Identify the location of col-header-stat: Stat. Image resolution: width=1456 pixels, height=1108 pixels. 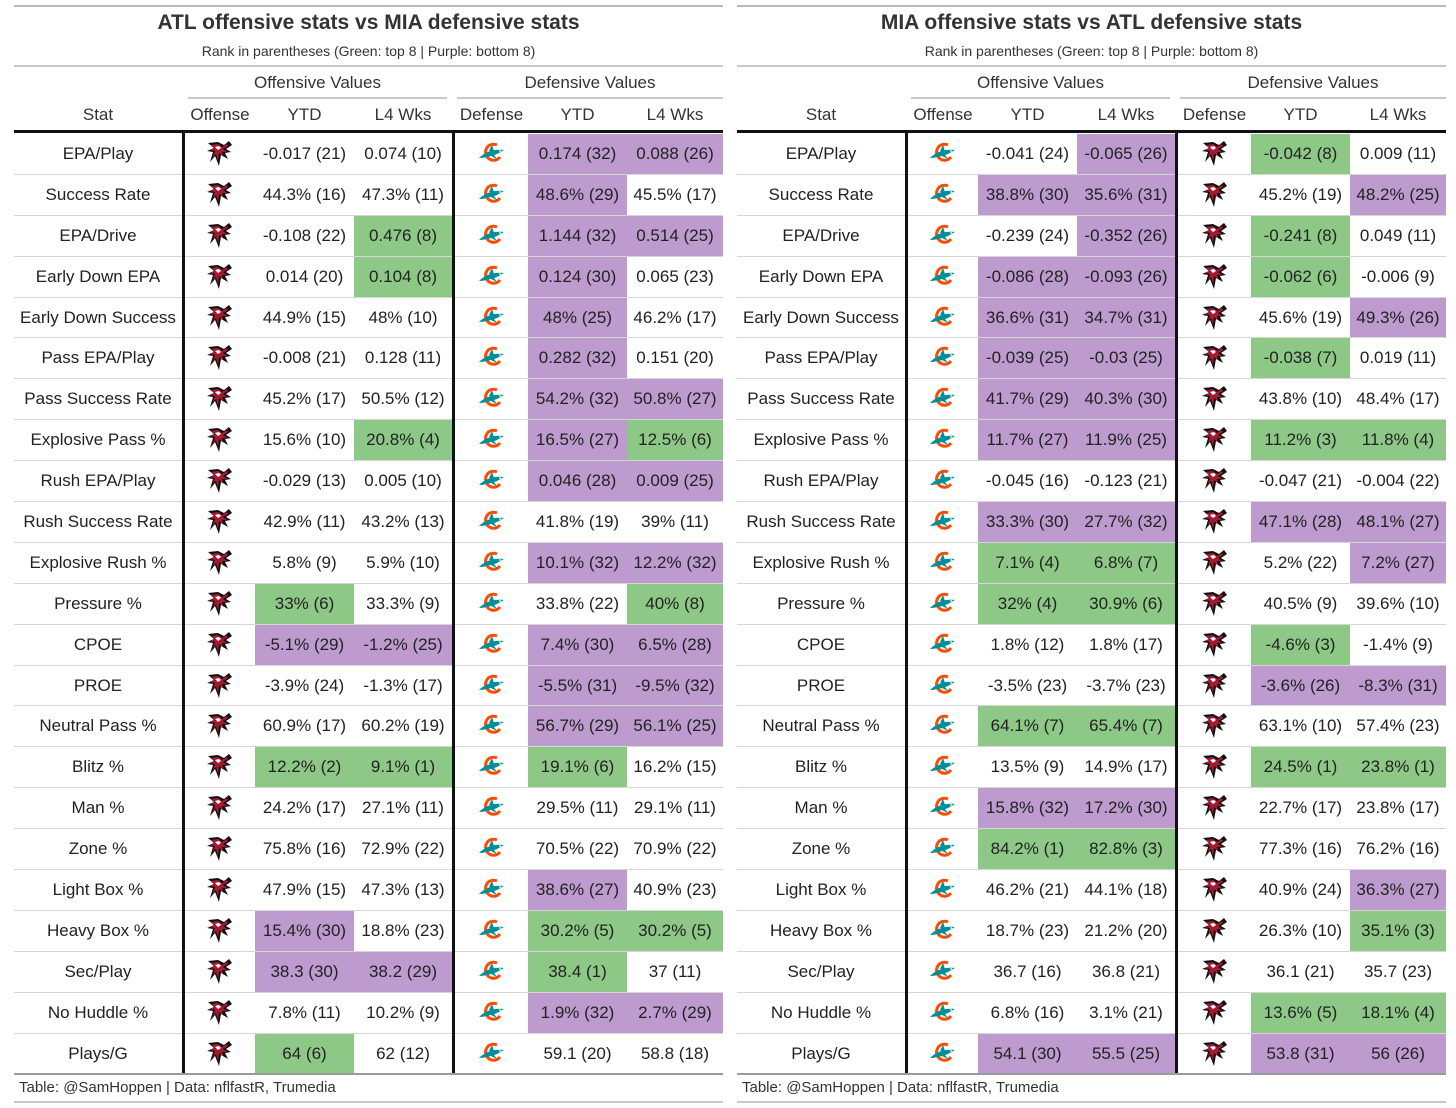
(98, 114).